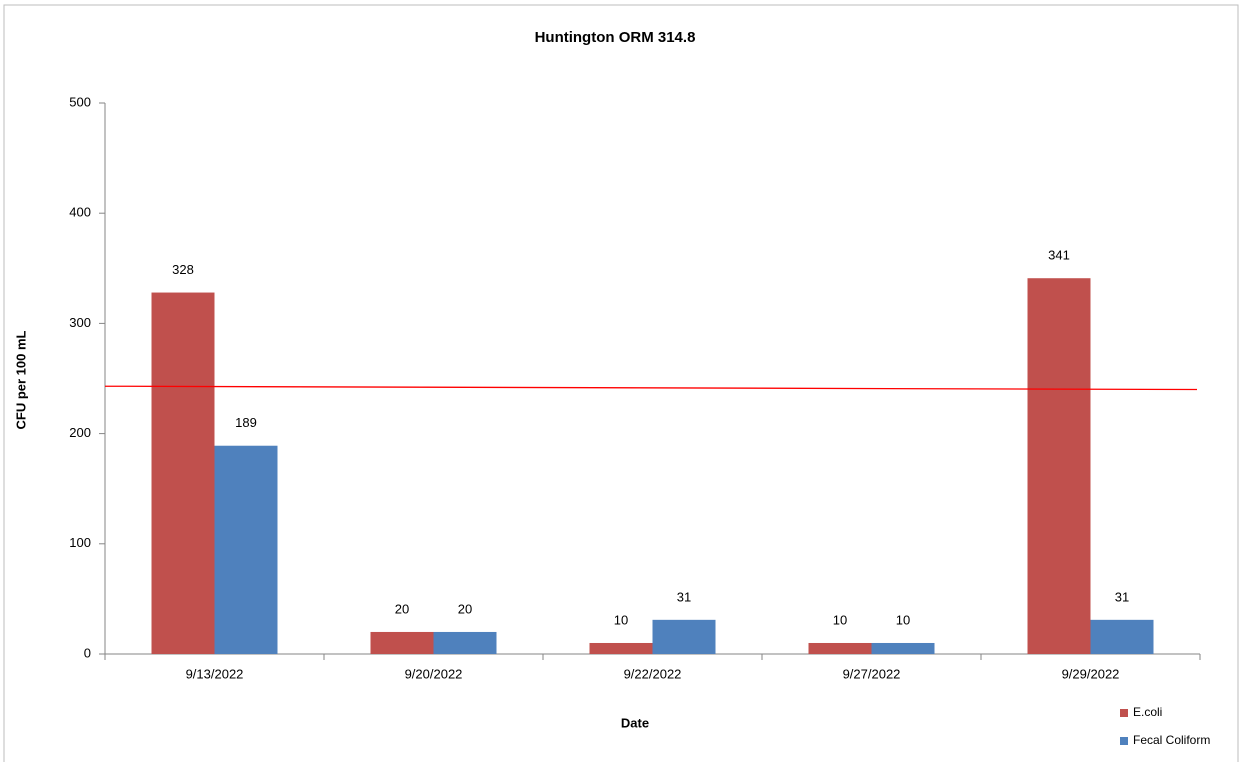  I want to click on legend-label: Fecal Coliform, so click(1171, 740).